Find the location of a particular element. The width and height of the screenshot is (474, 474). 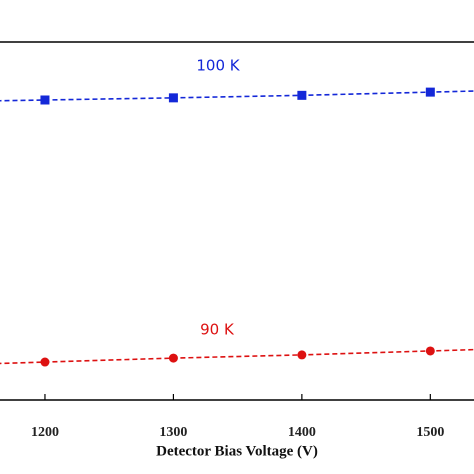

x-tick-label: 1300 is located at coordinates (173, 432).